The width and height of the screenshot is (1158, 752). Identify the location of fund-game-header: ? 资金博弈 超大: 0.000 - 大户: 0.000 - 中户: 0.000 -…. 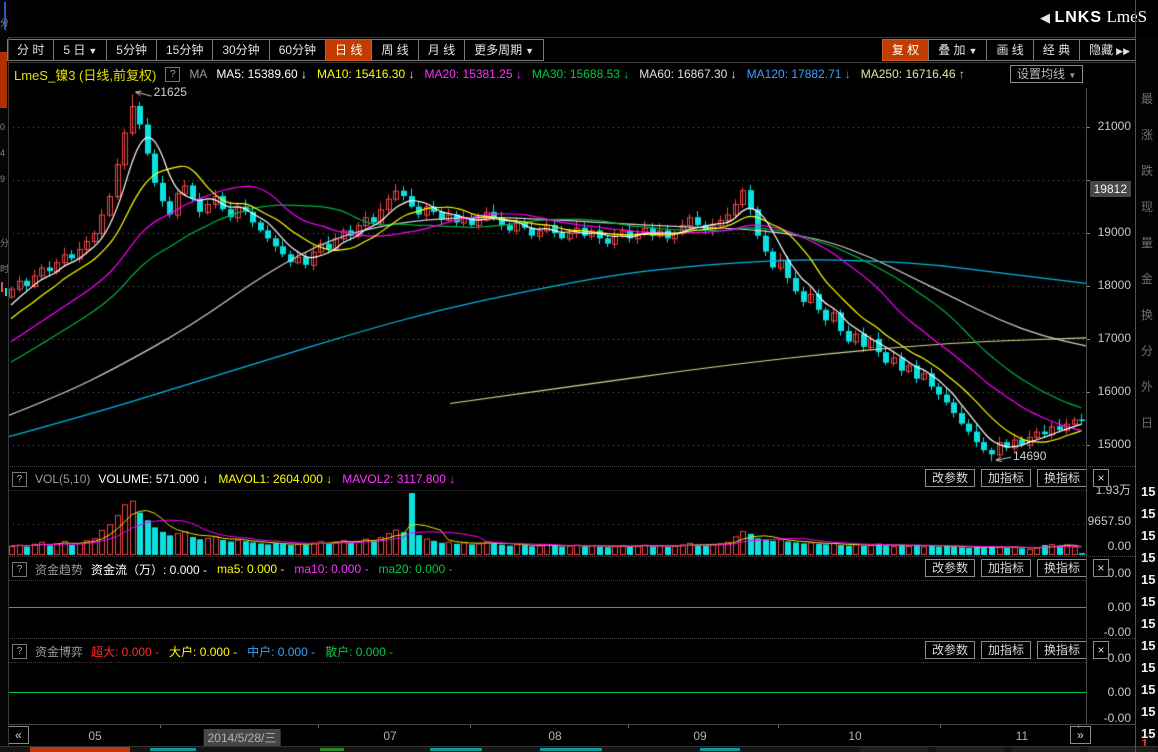
(202, 651).